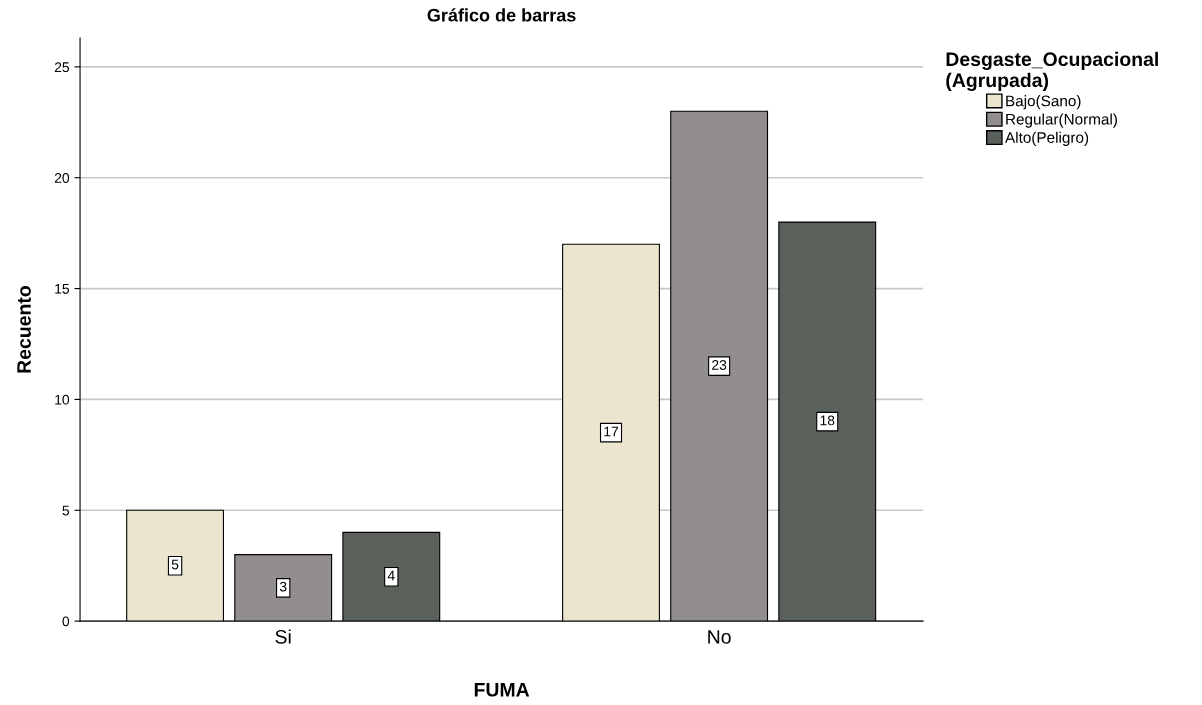 The image size is (1202, 705). I want to click on legend-title: Desgaste_Ocupacional (Agrupada), so click(1052, 71).